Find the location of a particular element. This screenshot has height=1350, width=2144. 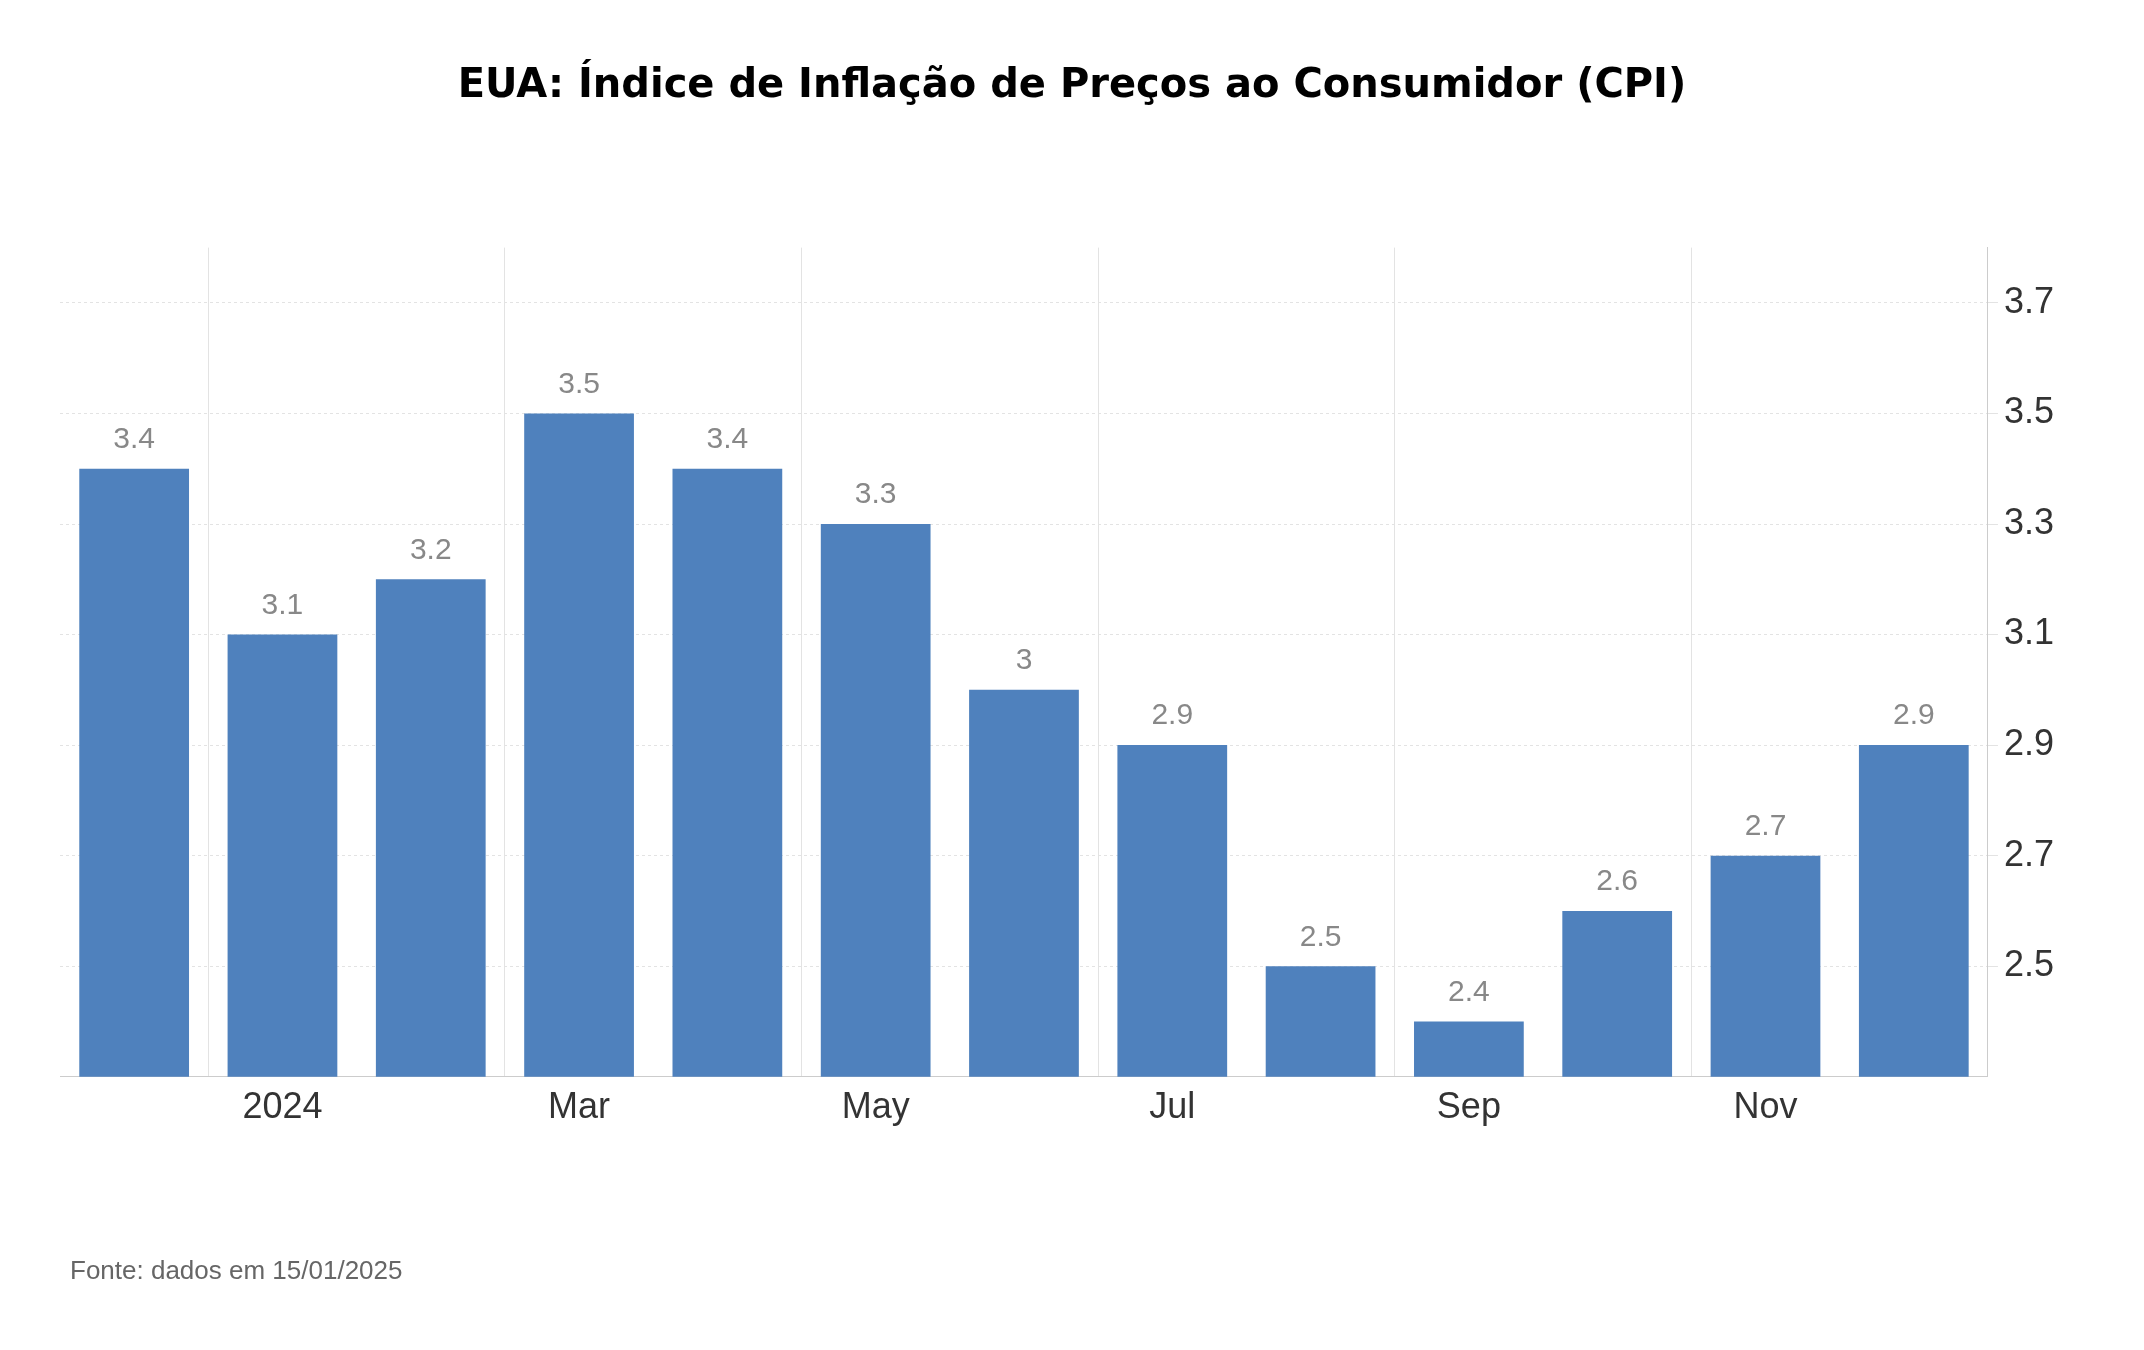

data-label: 3 is located at coordinates (1024, 659).